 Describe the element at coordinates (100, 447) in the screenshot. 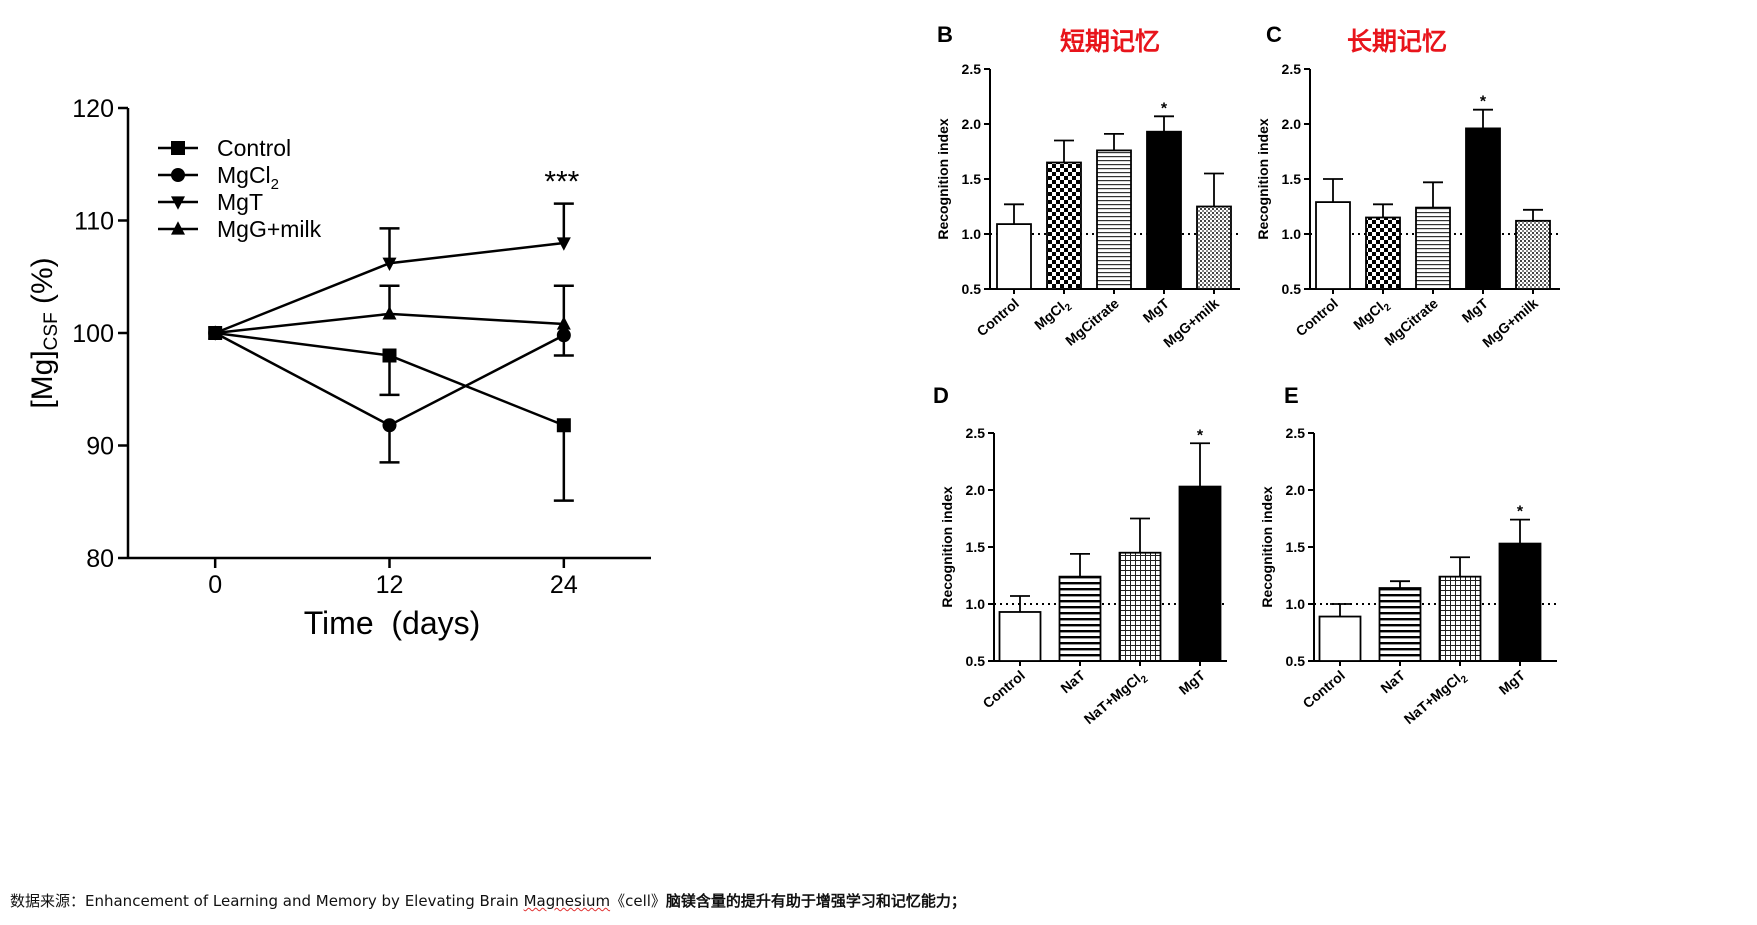

I see `y-tick-label: 90` at that location.